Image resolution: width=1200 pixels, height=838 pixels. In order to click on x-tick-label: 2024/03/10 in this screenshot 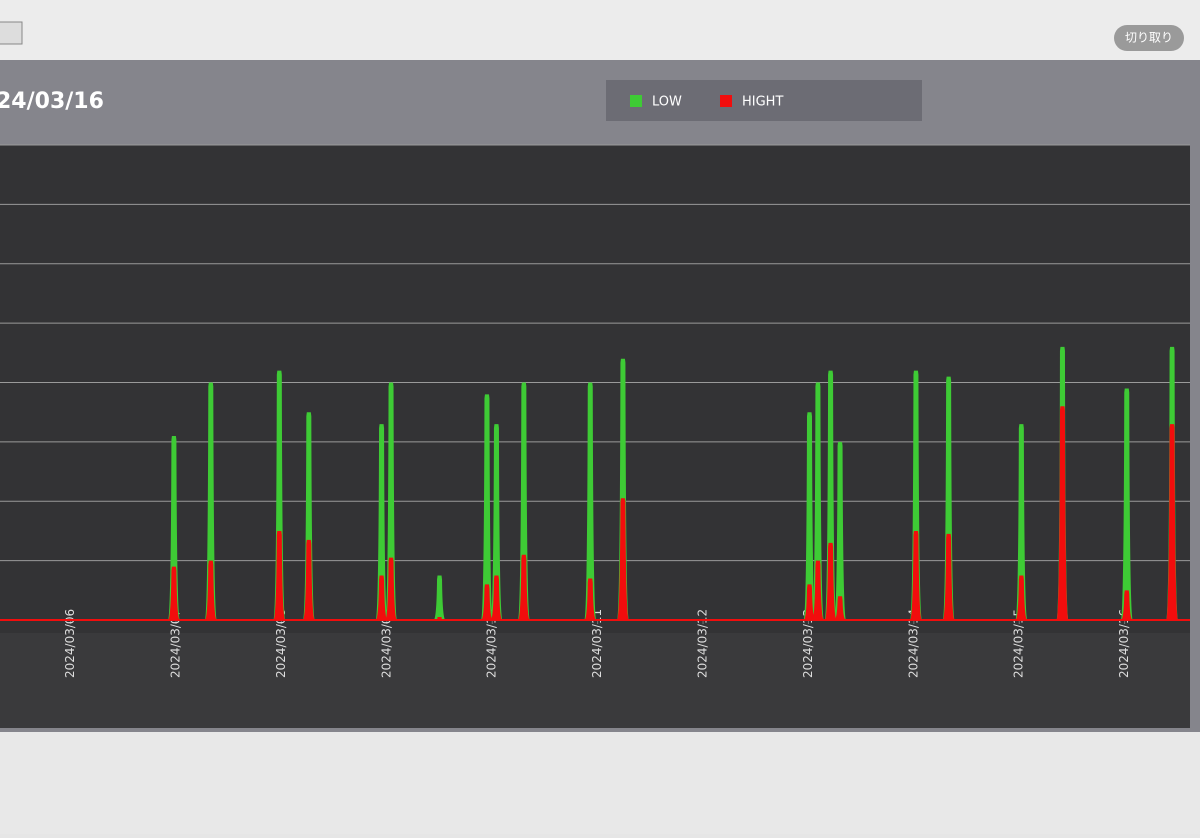, I will do `click(492, 643)`.